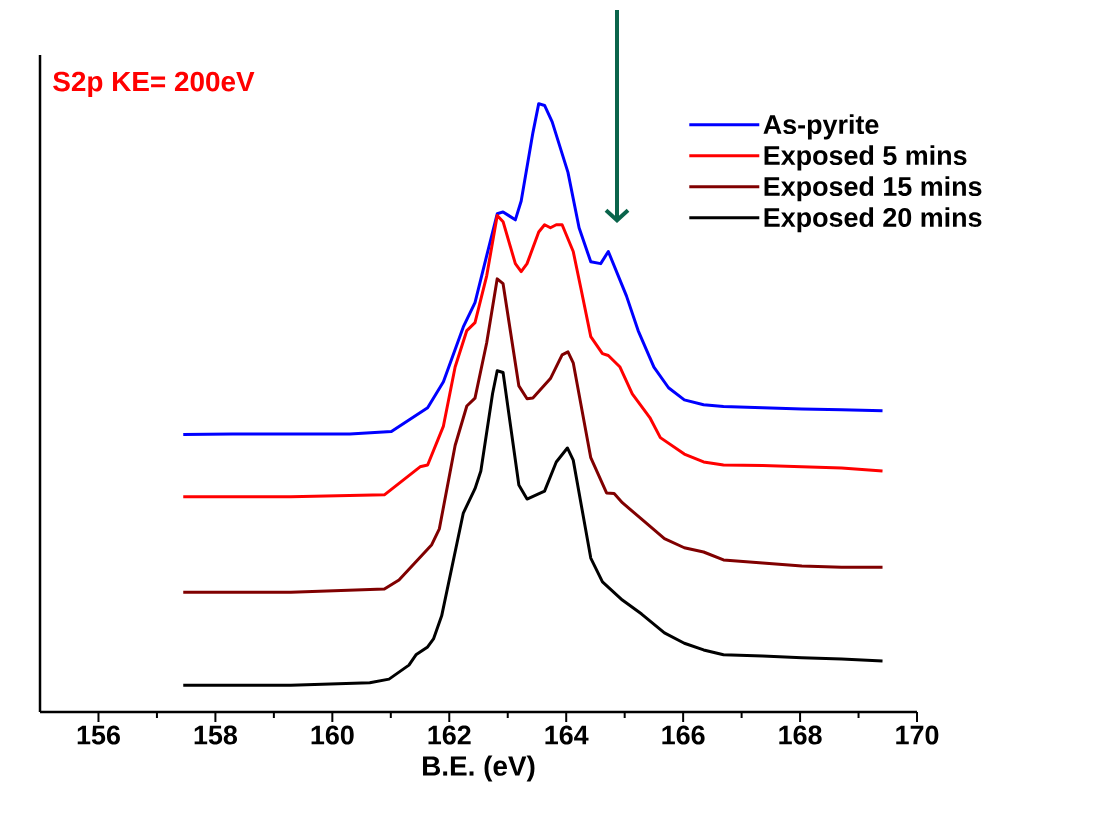 Image resolution: width=1097 pixels, height=828 pixels. Describe the element at coordinates (873, 189) in the screenshot. I see `legend-label: Exposed 15 mins` at that location.